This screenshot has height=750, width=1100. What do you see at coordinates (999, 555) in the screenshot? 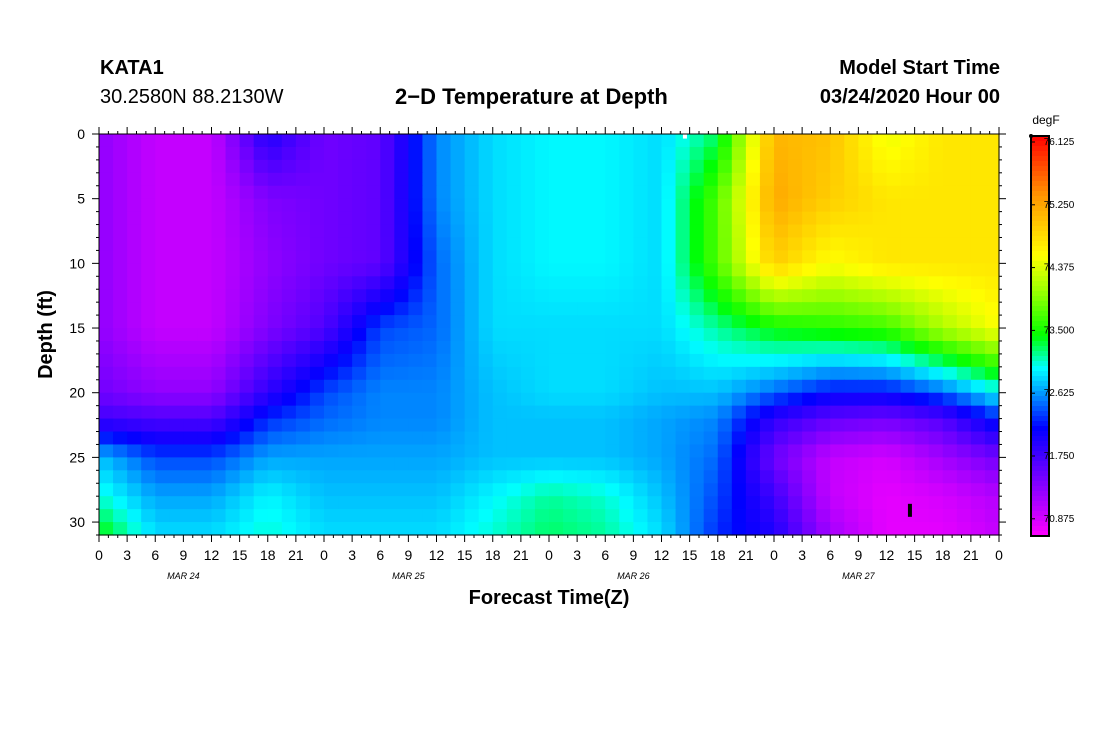
I see `x-tick-label: 0` at bounding box center [999, 555].